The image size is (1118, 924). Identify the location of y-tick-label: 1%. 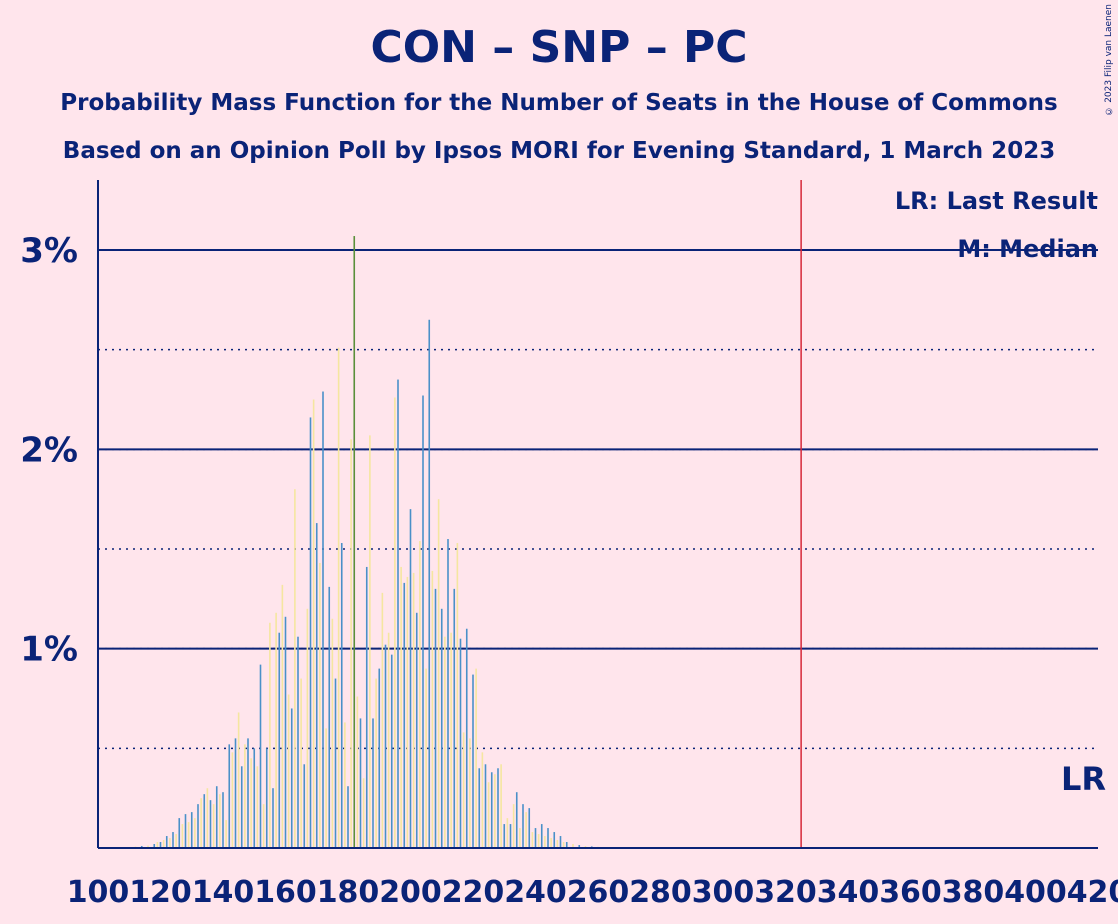
(49, 650).